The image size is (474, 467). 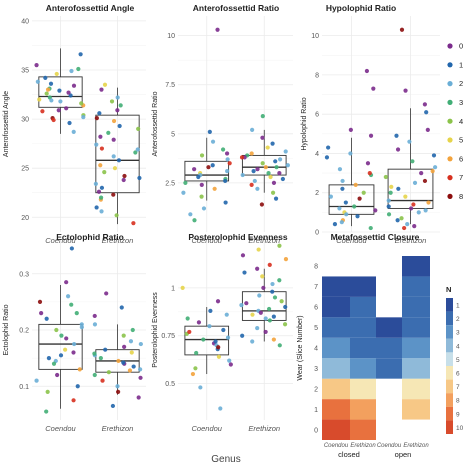 What do you see at coordinates (90, 8) in the screenshot?
I see `panel-title: Anterofossettid Angle` at bounding box center [90, 8].